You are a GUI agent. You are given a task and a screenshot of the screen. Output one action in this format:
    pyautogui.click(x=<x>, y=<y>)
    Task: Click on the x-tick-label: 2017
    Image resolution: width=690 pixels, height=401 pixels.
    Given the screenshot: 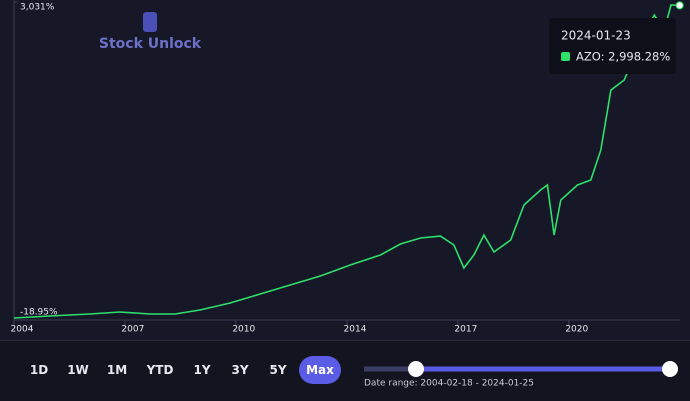 What is the action you would take?
    pyautogui.click(x=465, y=330)
    